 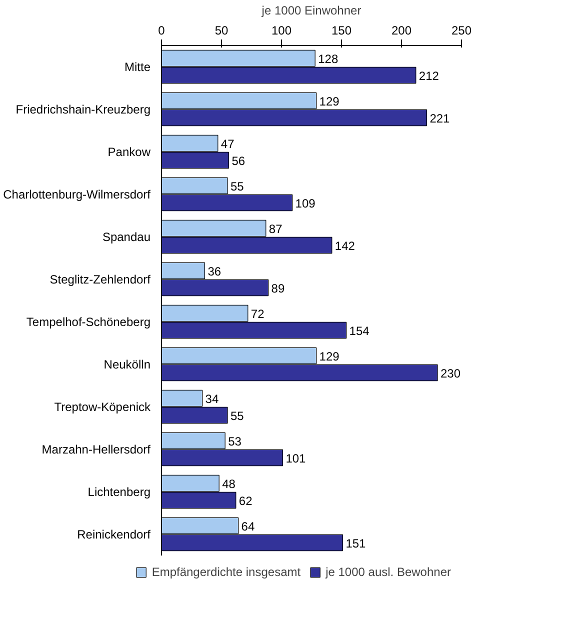 What do you see at coordinates (239, 161) in the screenshot?
I see `data-label: 56` at bounding box center [239, 161].